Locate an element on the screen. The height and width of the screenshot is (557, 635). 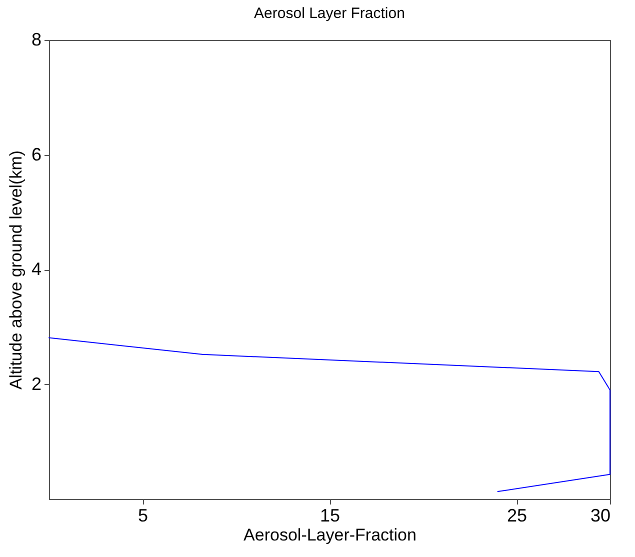
y-tick-label: 6 is located at coordinates (36, 154).